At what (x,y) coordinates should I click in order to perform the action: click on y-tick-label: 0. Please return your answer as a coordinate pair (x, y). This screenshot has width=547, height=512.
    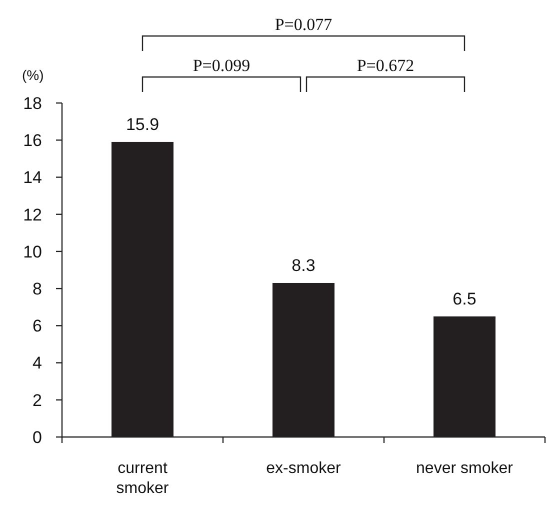
    Looking at the image, I should click on (37, 437).